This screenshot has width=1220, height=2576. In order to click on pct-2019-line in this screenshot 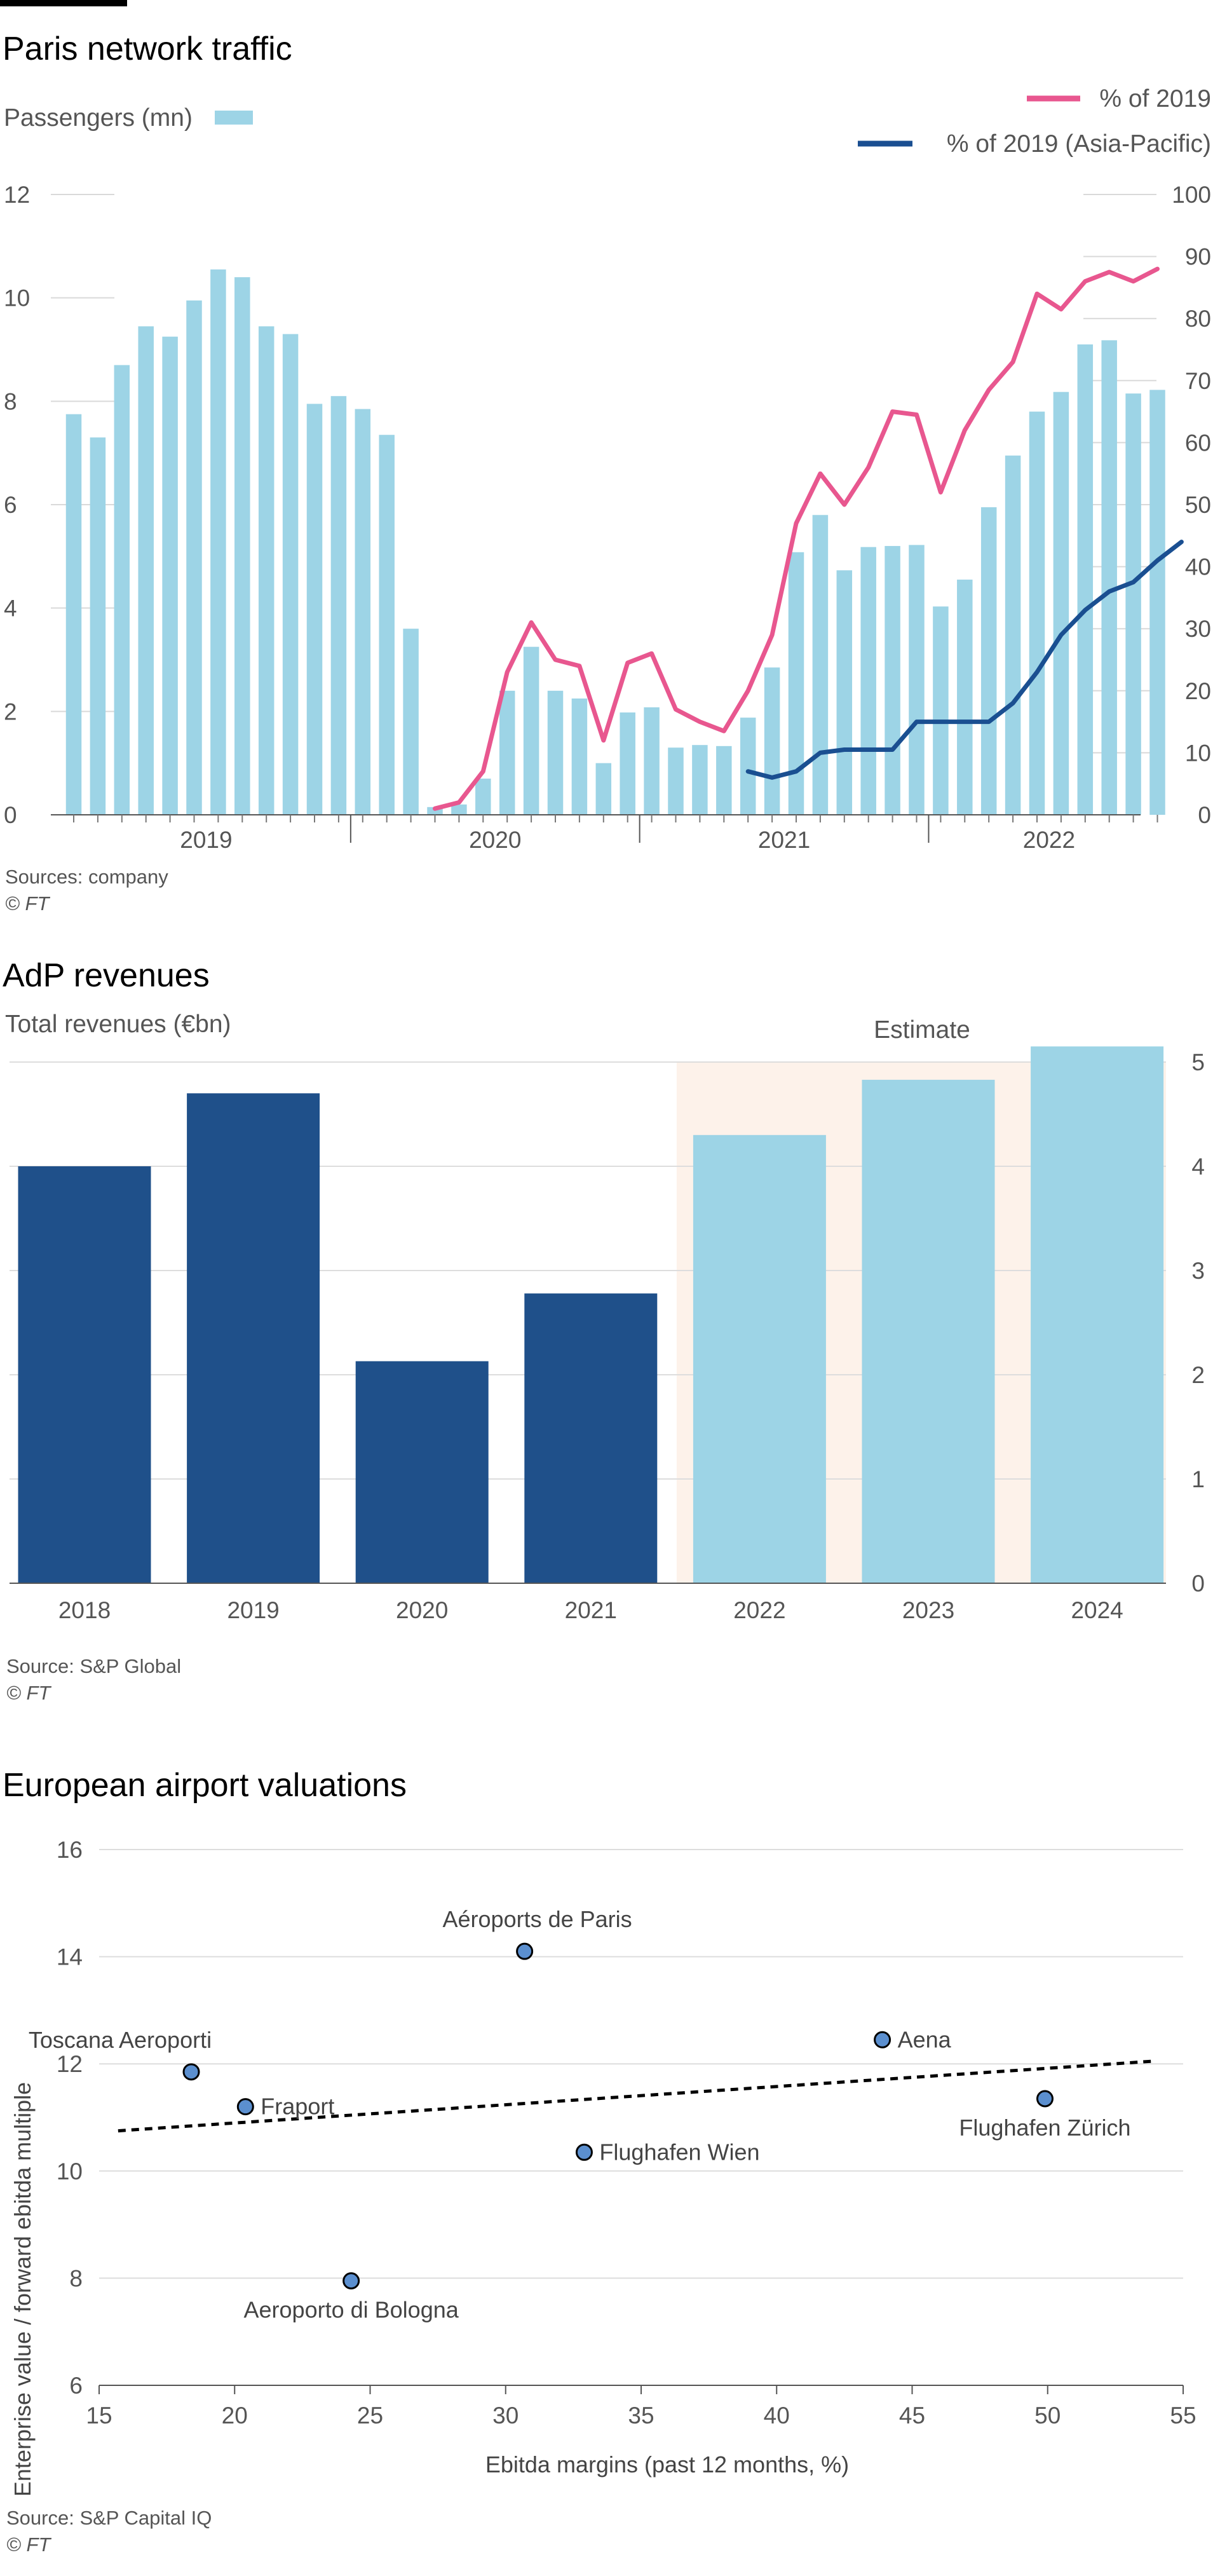, I will do `click(796, 538)`.